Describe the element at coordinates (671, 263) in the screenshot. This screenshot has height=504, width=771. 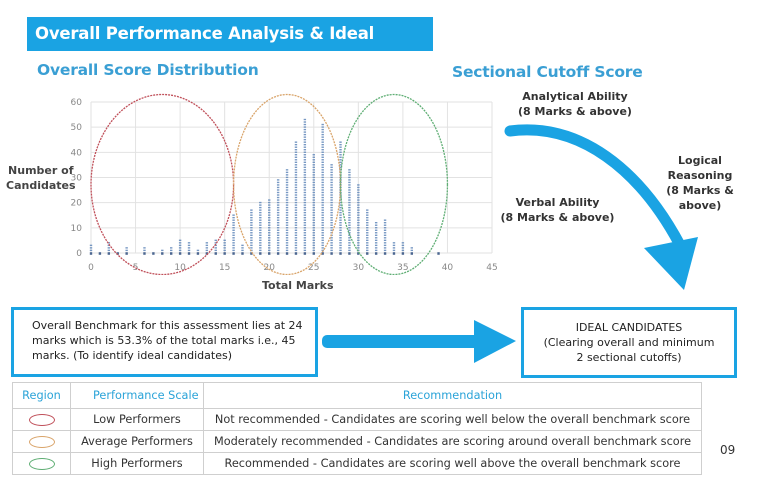
I see `curved-arrowhead-icon` at that location.